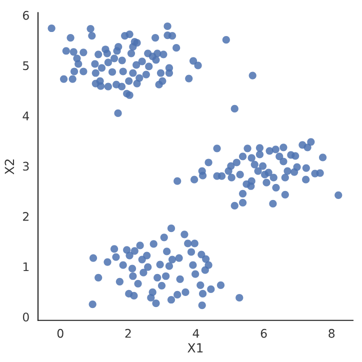 This screenshot has width=362, height=362. What do you see at coordinates (196, 333) in the screenshot?
I see `x-tick-label: 4` at bounding box center [196, 333].